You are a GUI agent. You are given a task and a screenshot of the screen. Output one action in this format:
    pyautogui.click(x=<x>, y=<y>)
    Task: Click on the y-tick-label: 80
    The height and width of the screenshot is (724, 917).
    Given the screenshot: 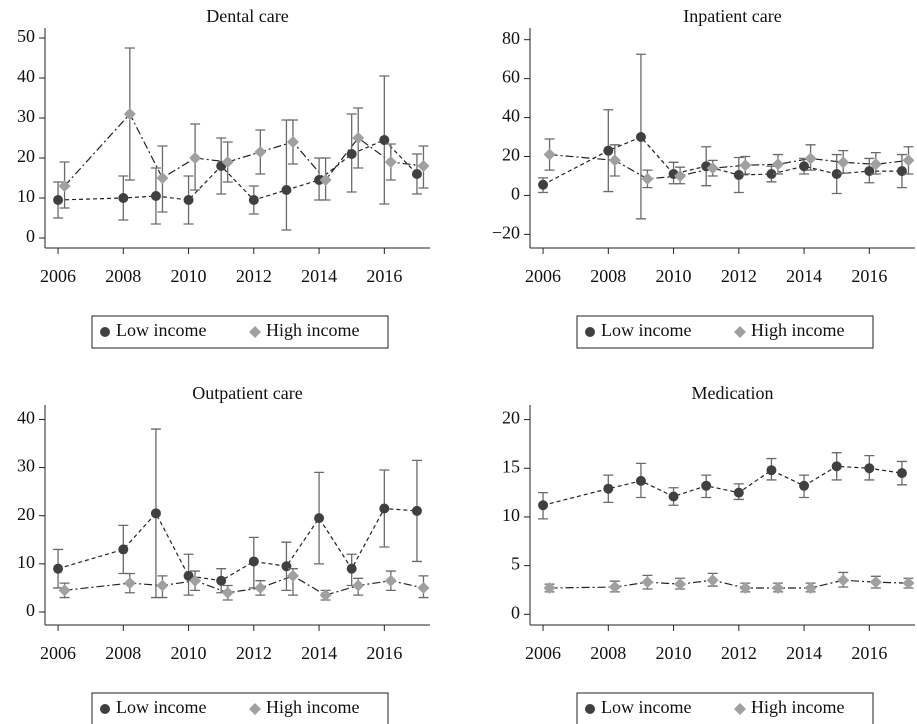 What is the action you would take?
    pyautogui.click(x=511, y=38)
    